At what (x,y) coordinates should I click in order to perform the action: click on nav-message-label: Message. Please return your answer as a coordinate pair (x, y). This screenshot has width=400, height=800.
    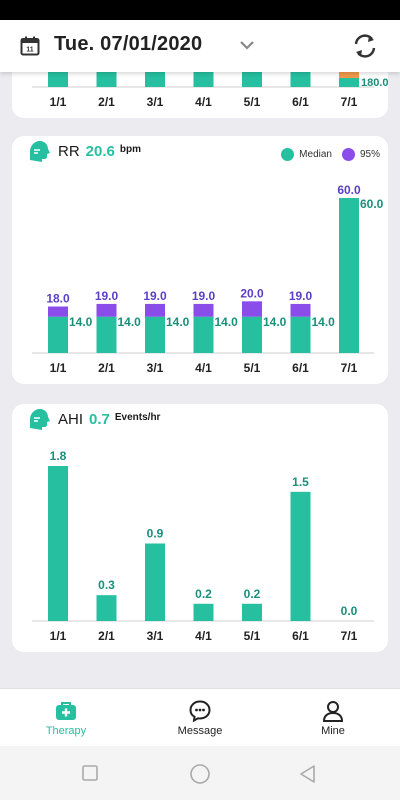
    Looking at the image, I should click on (200, 731).